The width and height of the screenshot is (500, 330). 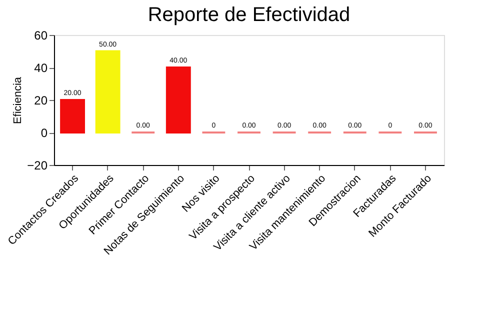 What do you see at coordinates (44, 133) in the screenshot?
I see `y-tick-label: 0` at bounding box center [44, 133].